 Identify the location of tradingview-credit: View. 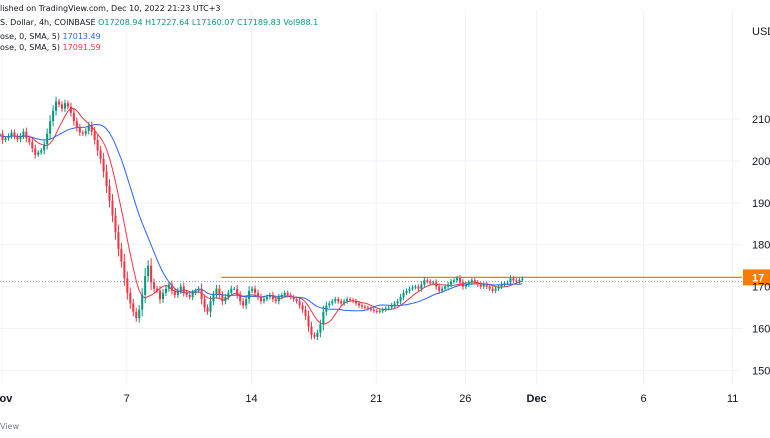
(9, 426).